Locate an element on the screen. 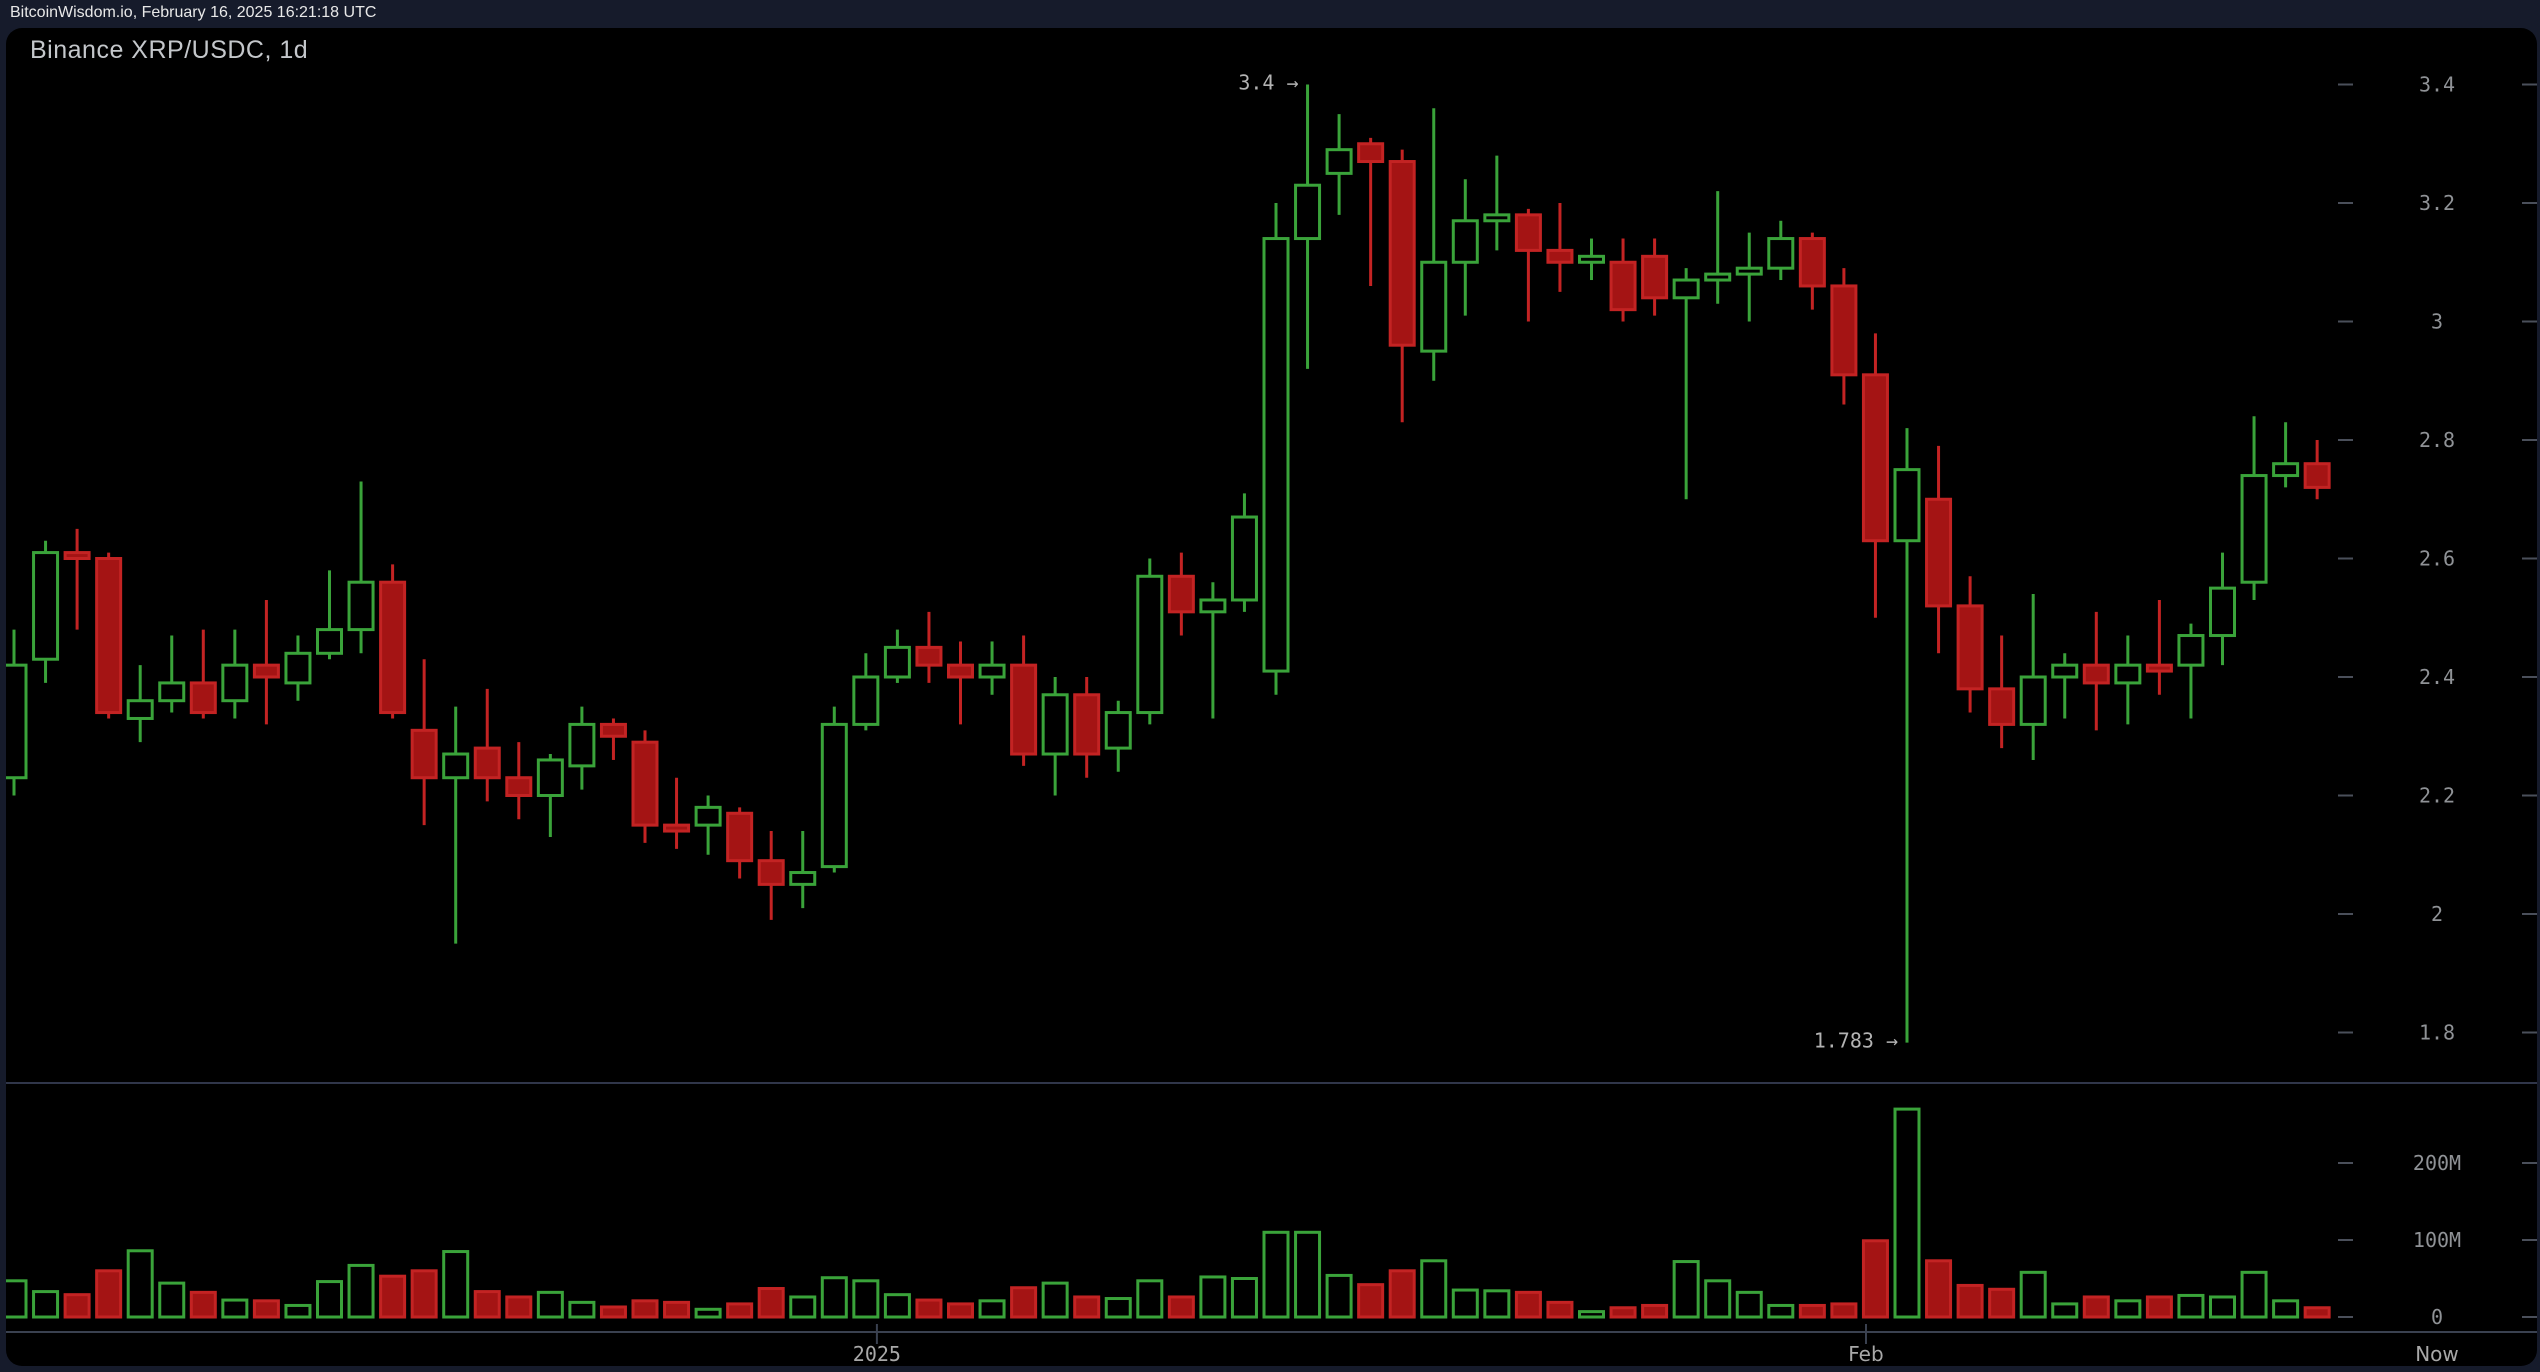 The image size is (2540, 1372). time-label: Feb is located at coordinates (1865, 1354).